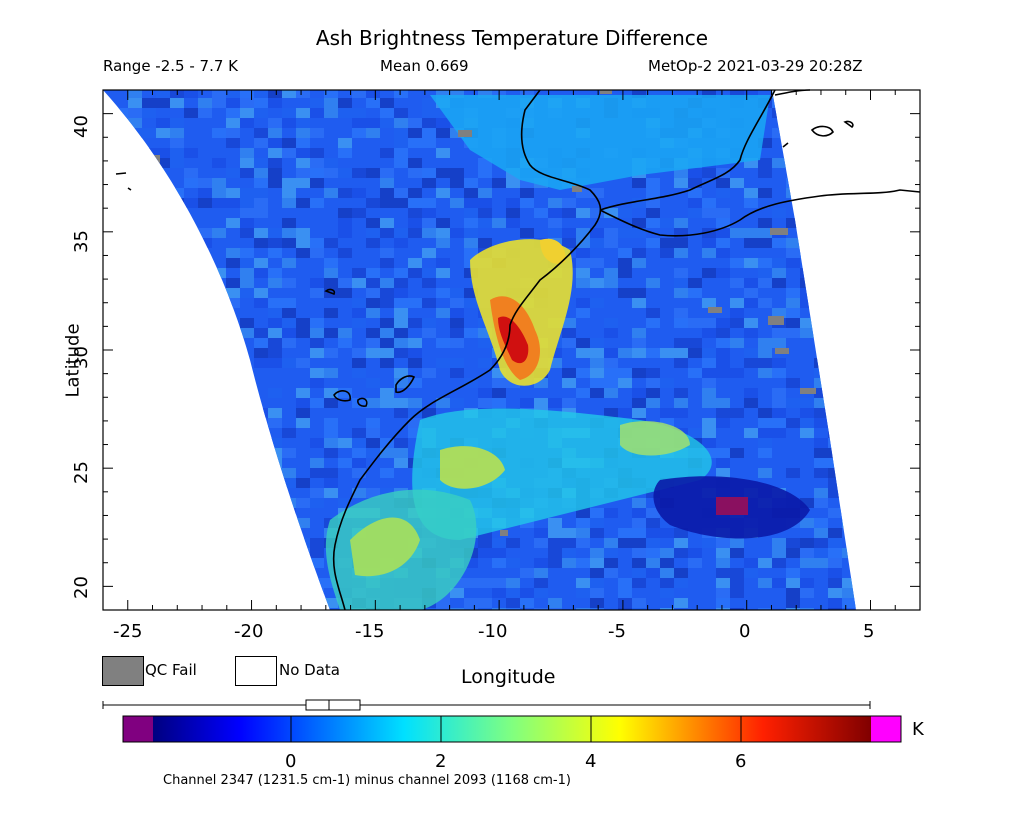 This screenshot has height=813, width=1024. Describe the element at coordinates (333, 705) in the screenshot. I see `range-slider-handle` at that location.